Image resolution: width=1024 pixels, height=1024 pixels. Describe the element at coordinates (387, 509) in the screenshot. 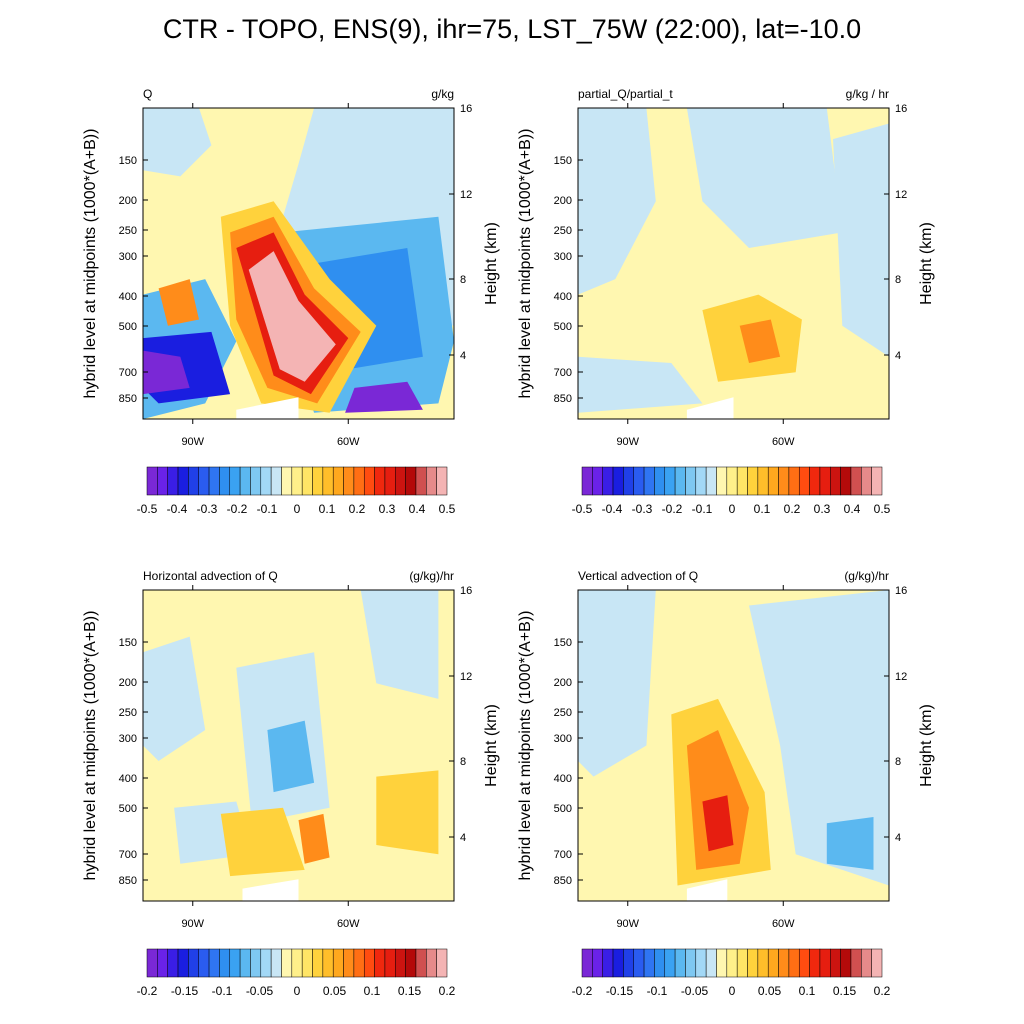

I see `colorbar-label: 0.3` at that location.